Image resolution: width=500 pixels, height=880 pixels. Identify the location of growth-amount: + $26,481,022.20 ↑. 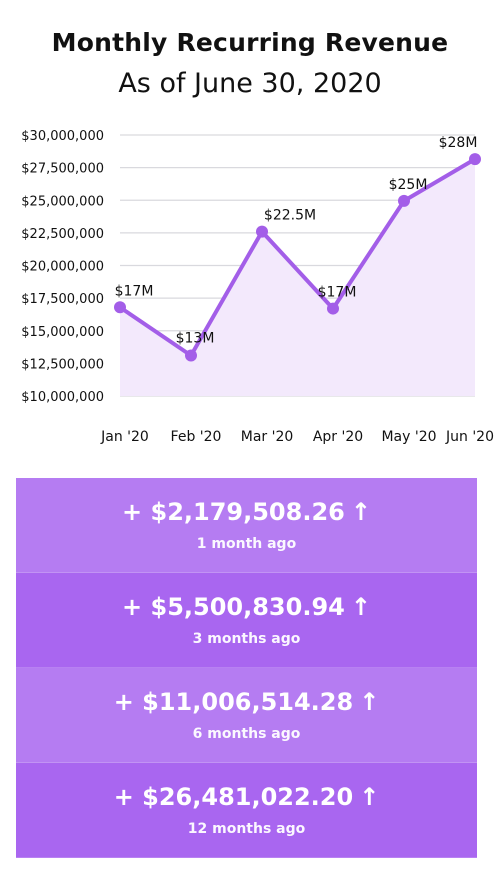
(247, 797).